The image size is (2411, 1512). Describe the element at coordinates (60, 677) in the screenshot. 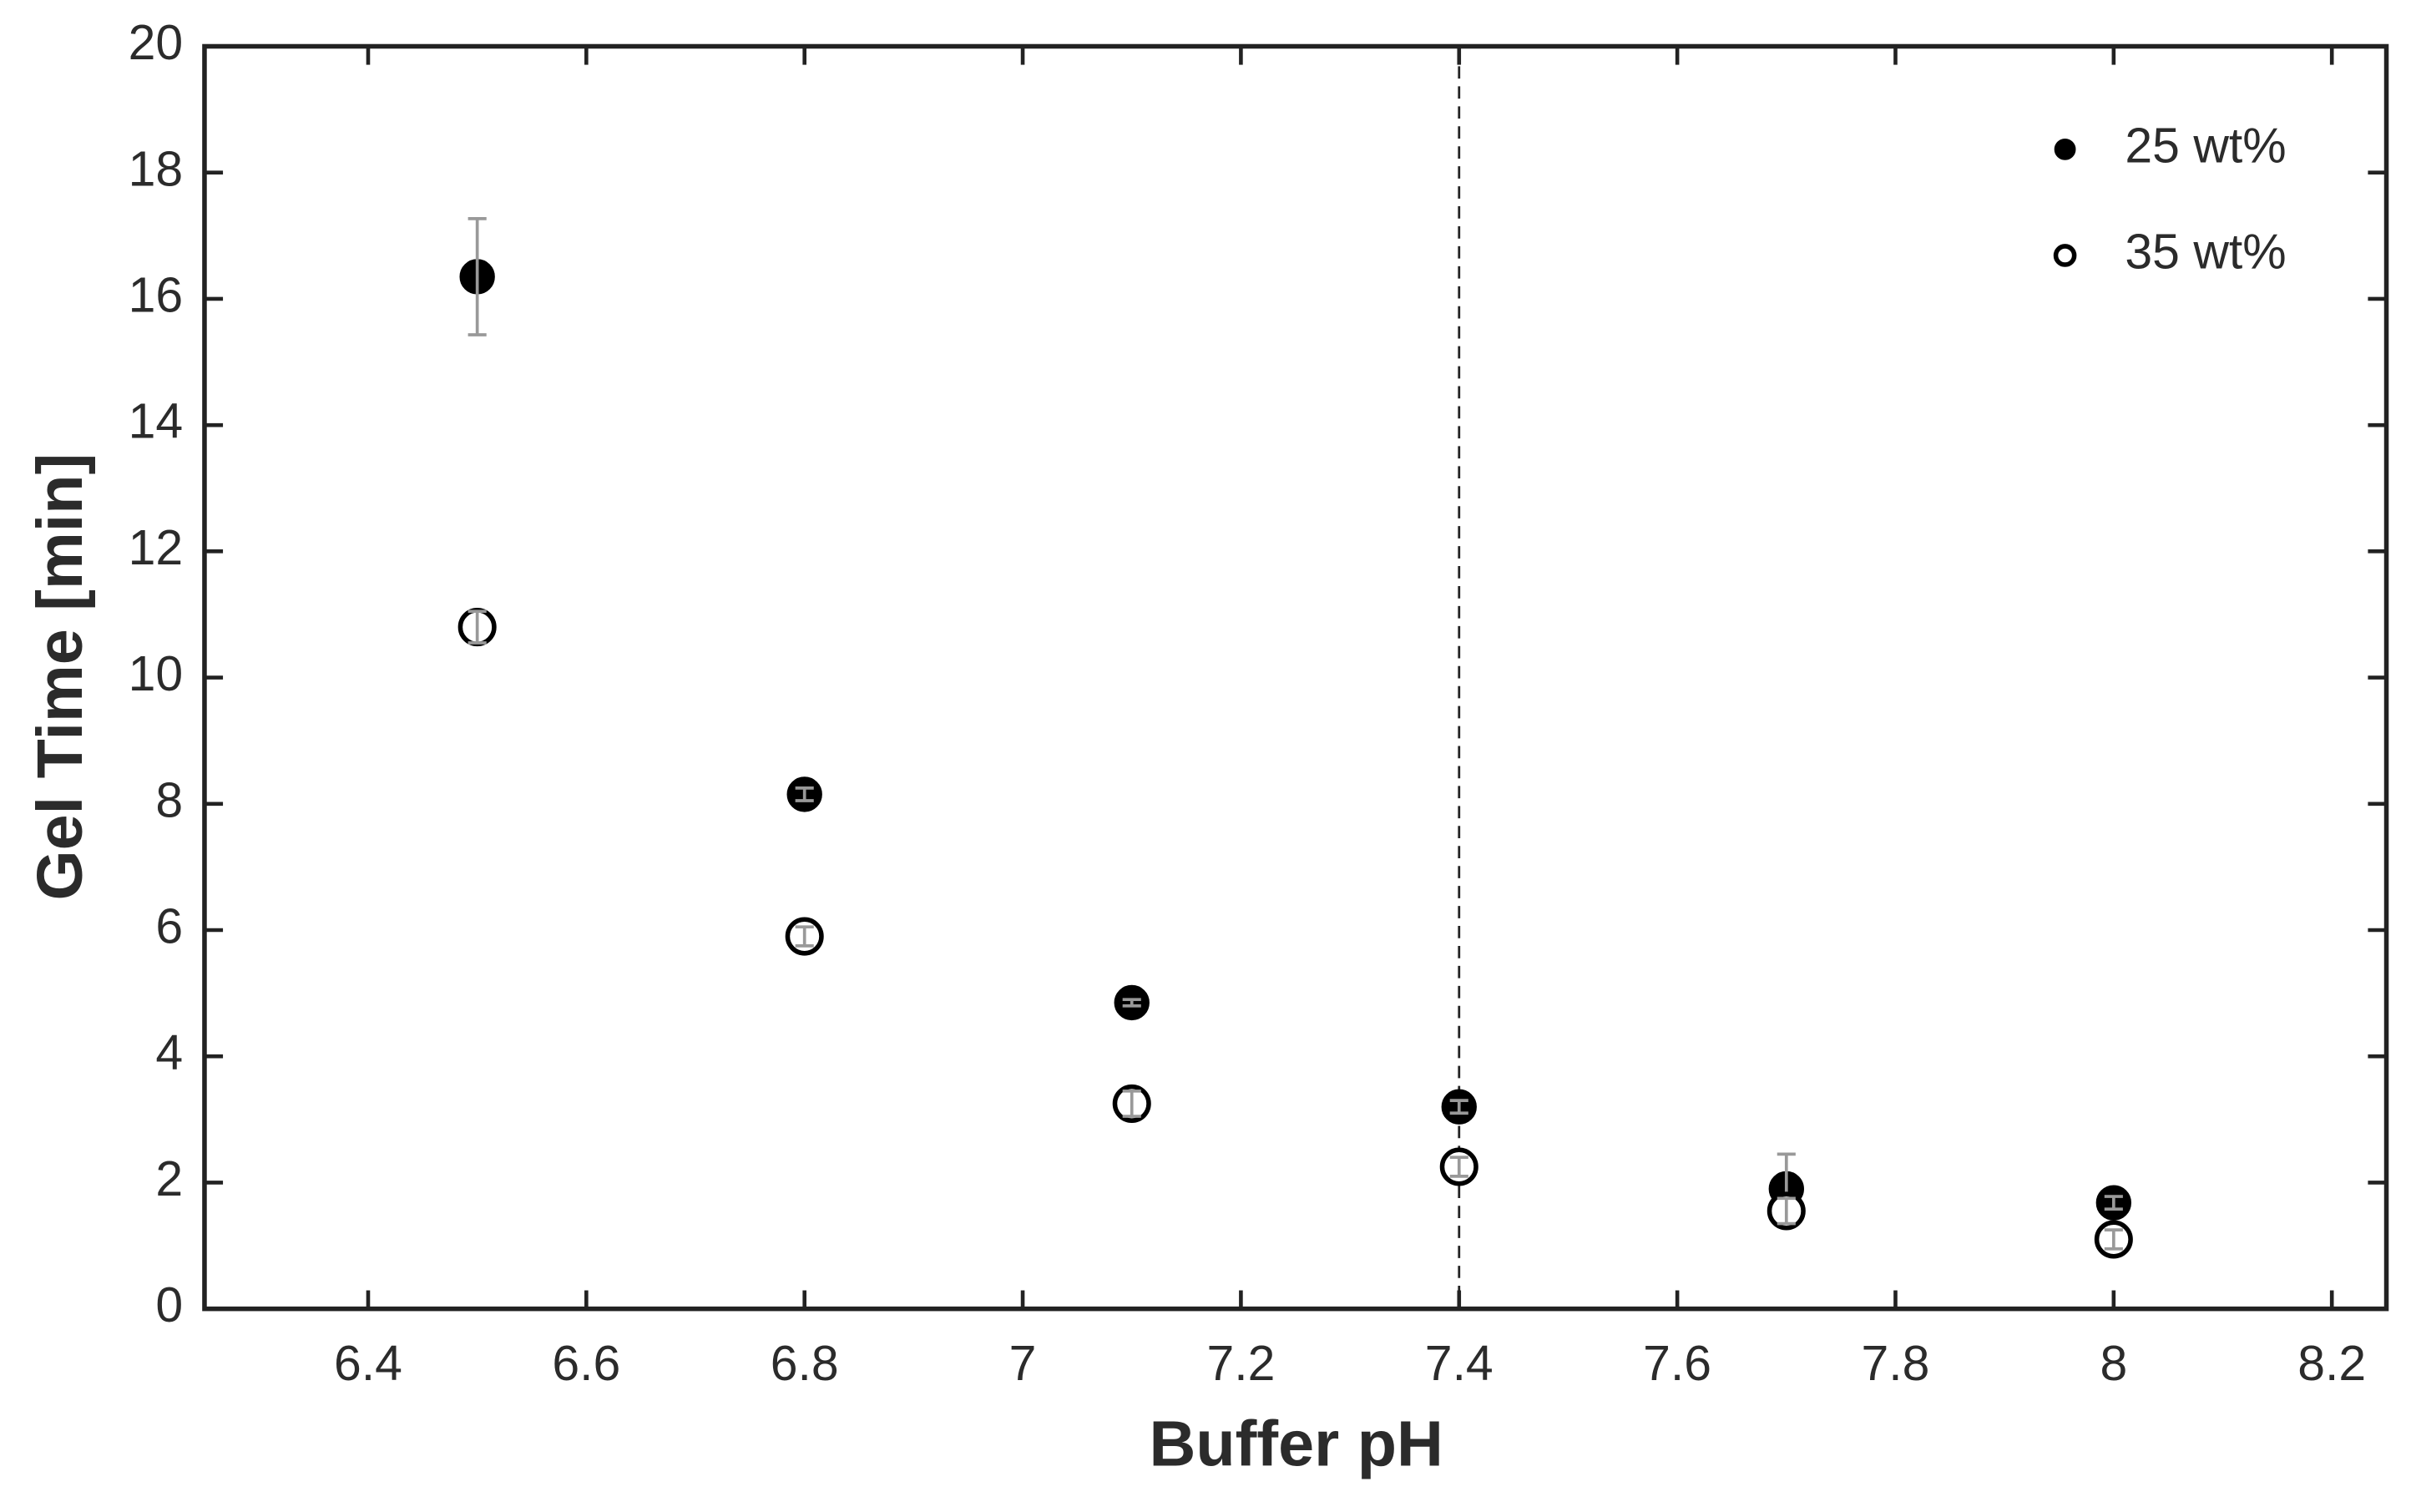

I see `y-axis-label: Gel Time [min]` at that location.